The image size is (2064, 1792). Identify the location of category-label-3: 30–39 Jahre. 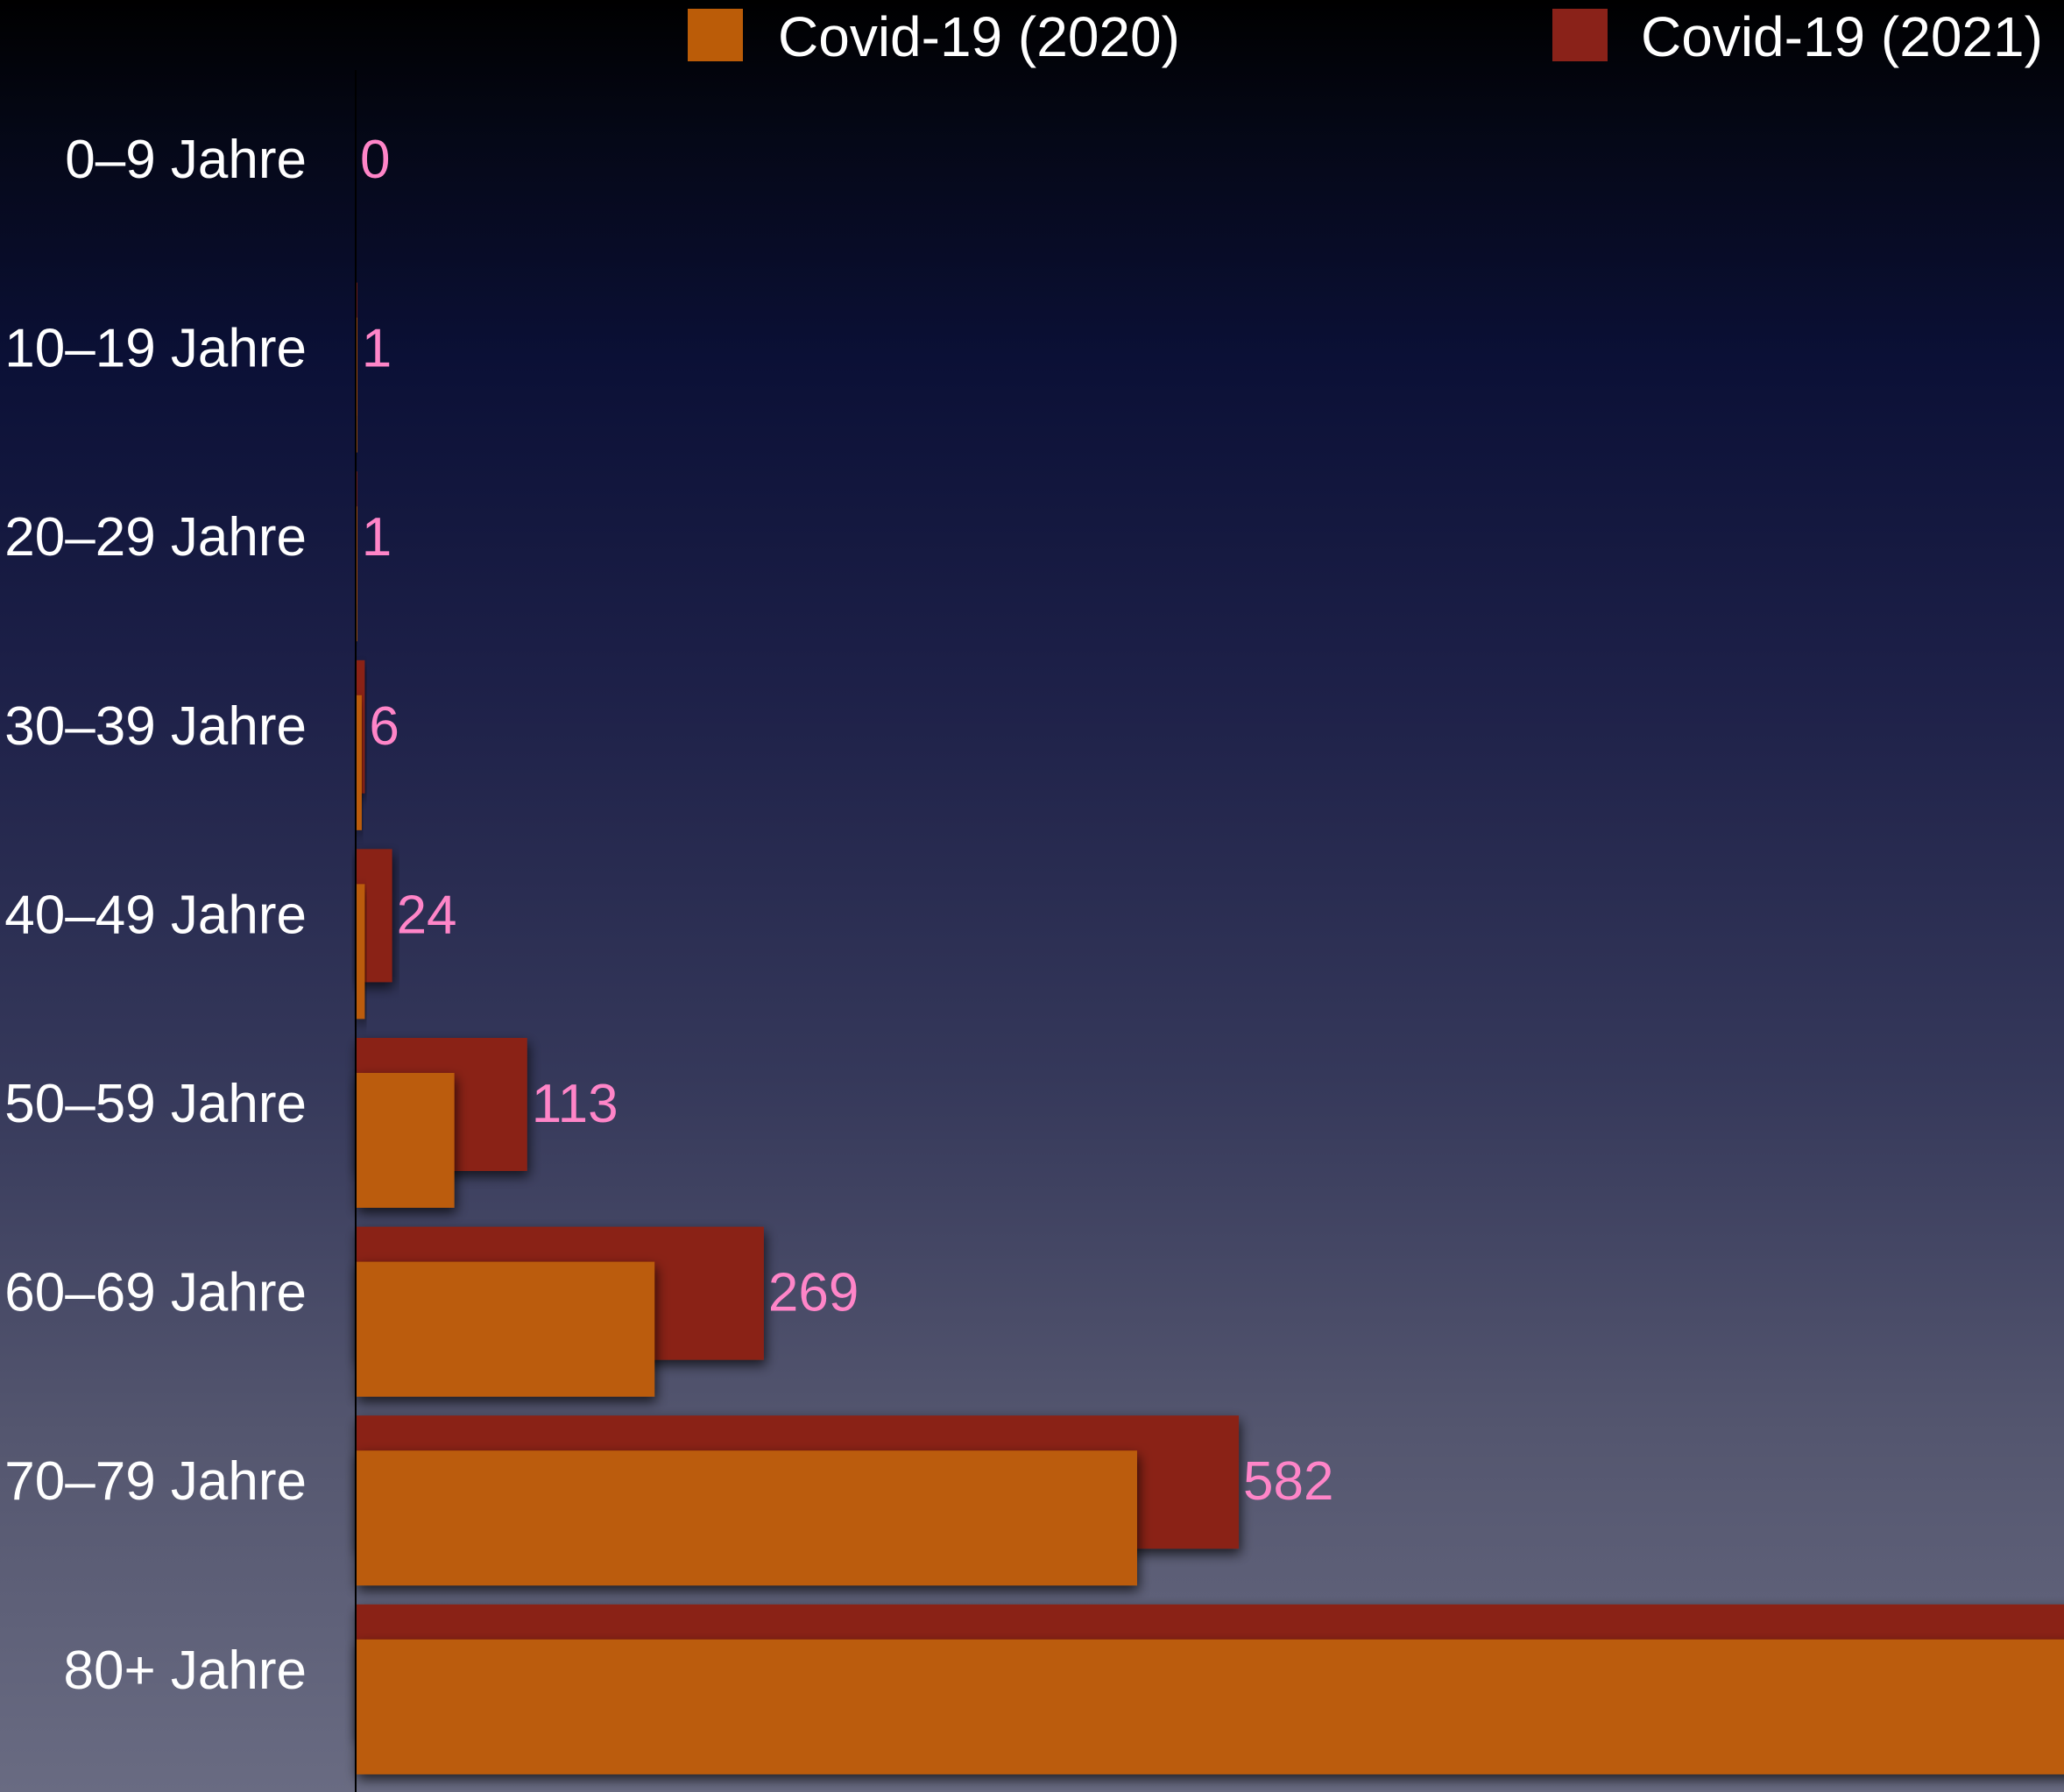
(155, 726).